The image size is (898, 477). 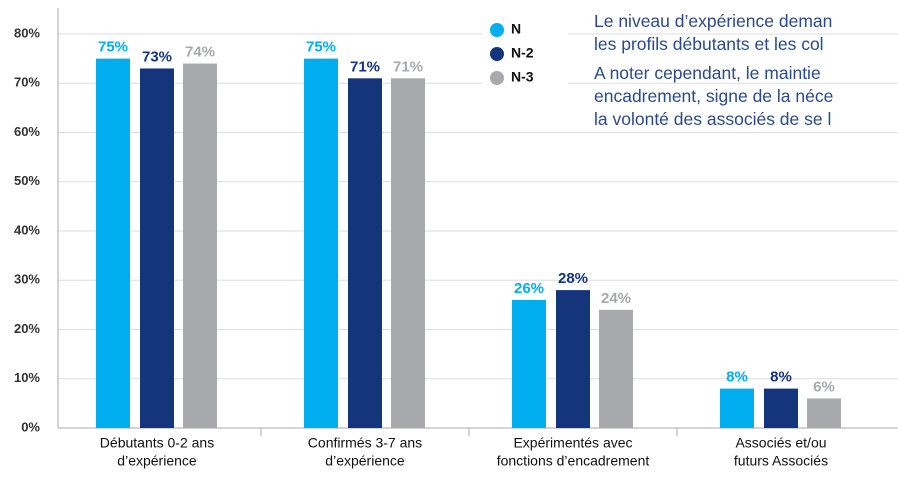 I want to click on legend-label: N-2, so click(x=522, y=53).